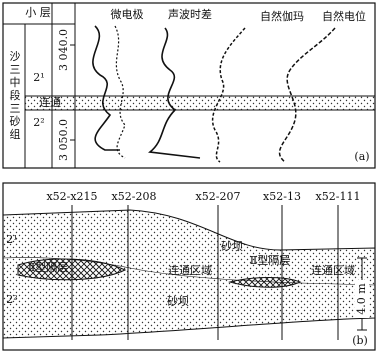 This screenshot has height=358, width=378. What do you see at coordinates (38, 12) in the screenshot?
I see `layer-header: 小 层` at bounding box center [38, 12].